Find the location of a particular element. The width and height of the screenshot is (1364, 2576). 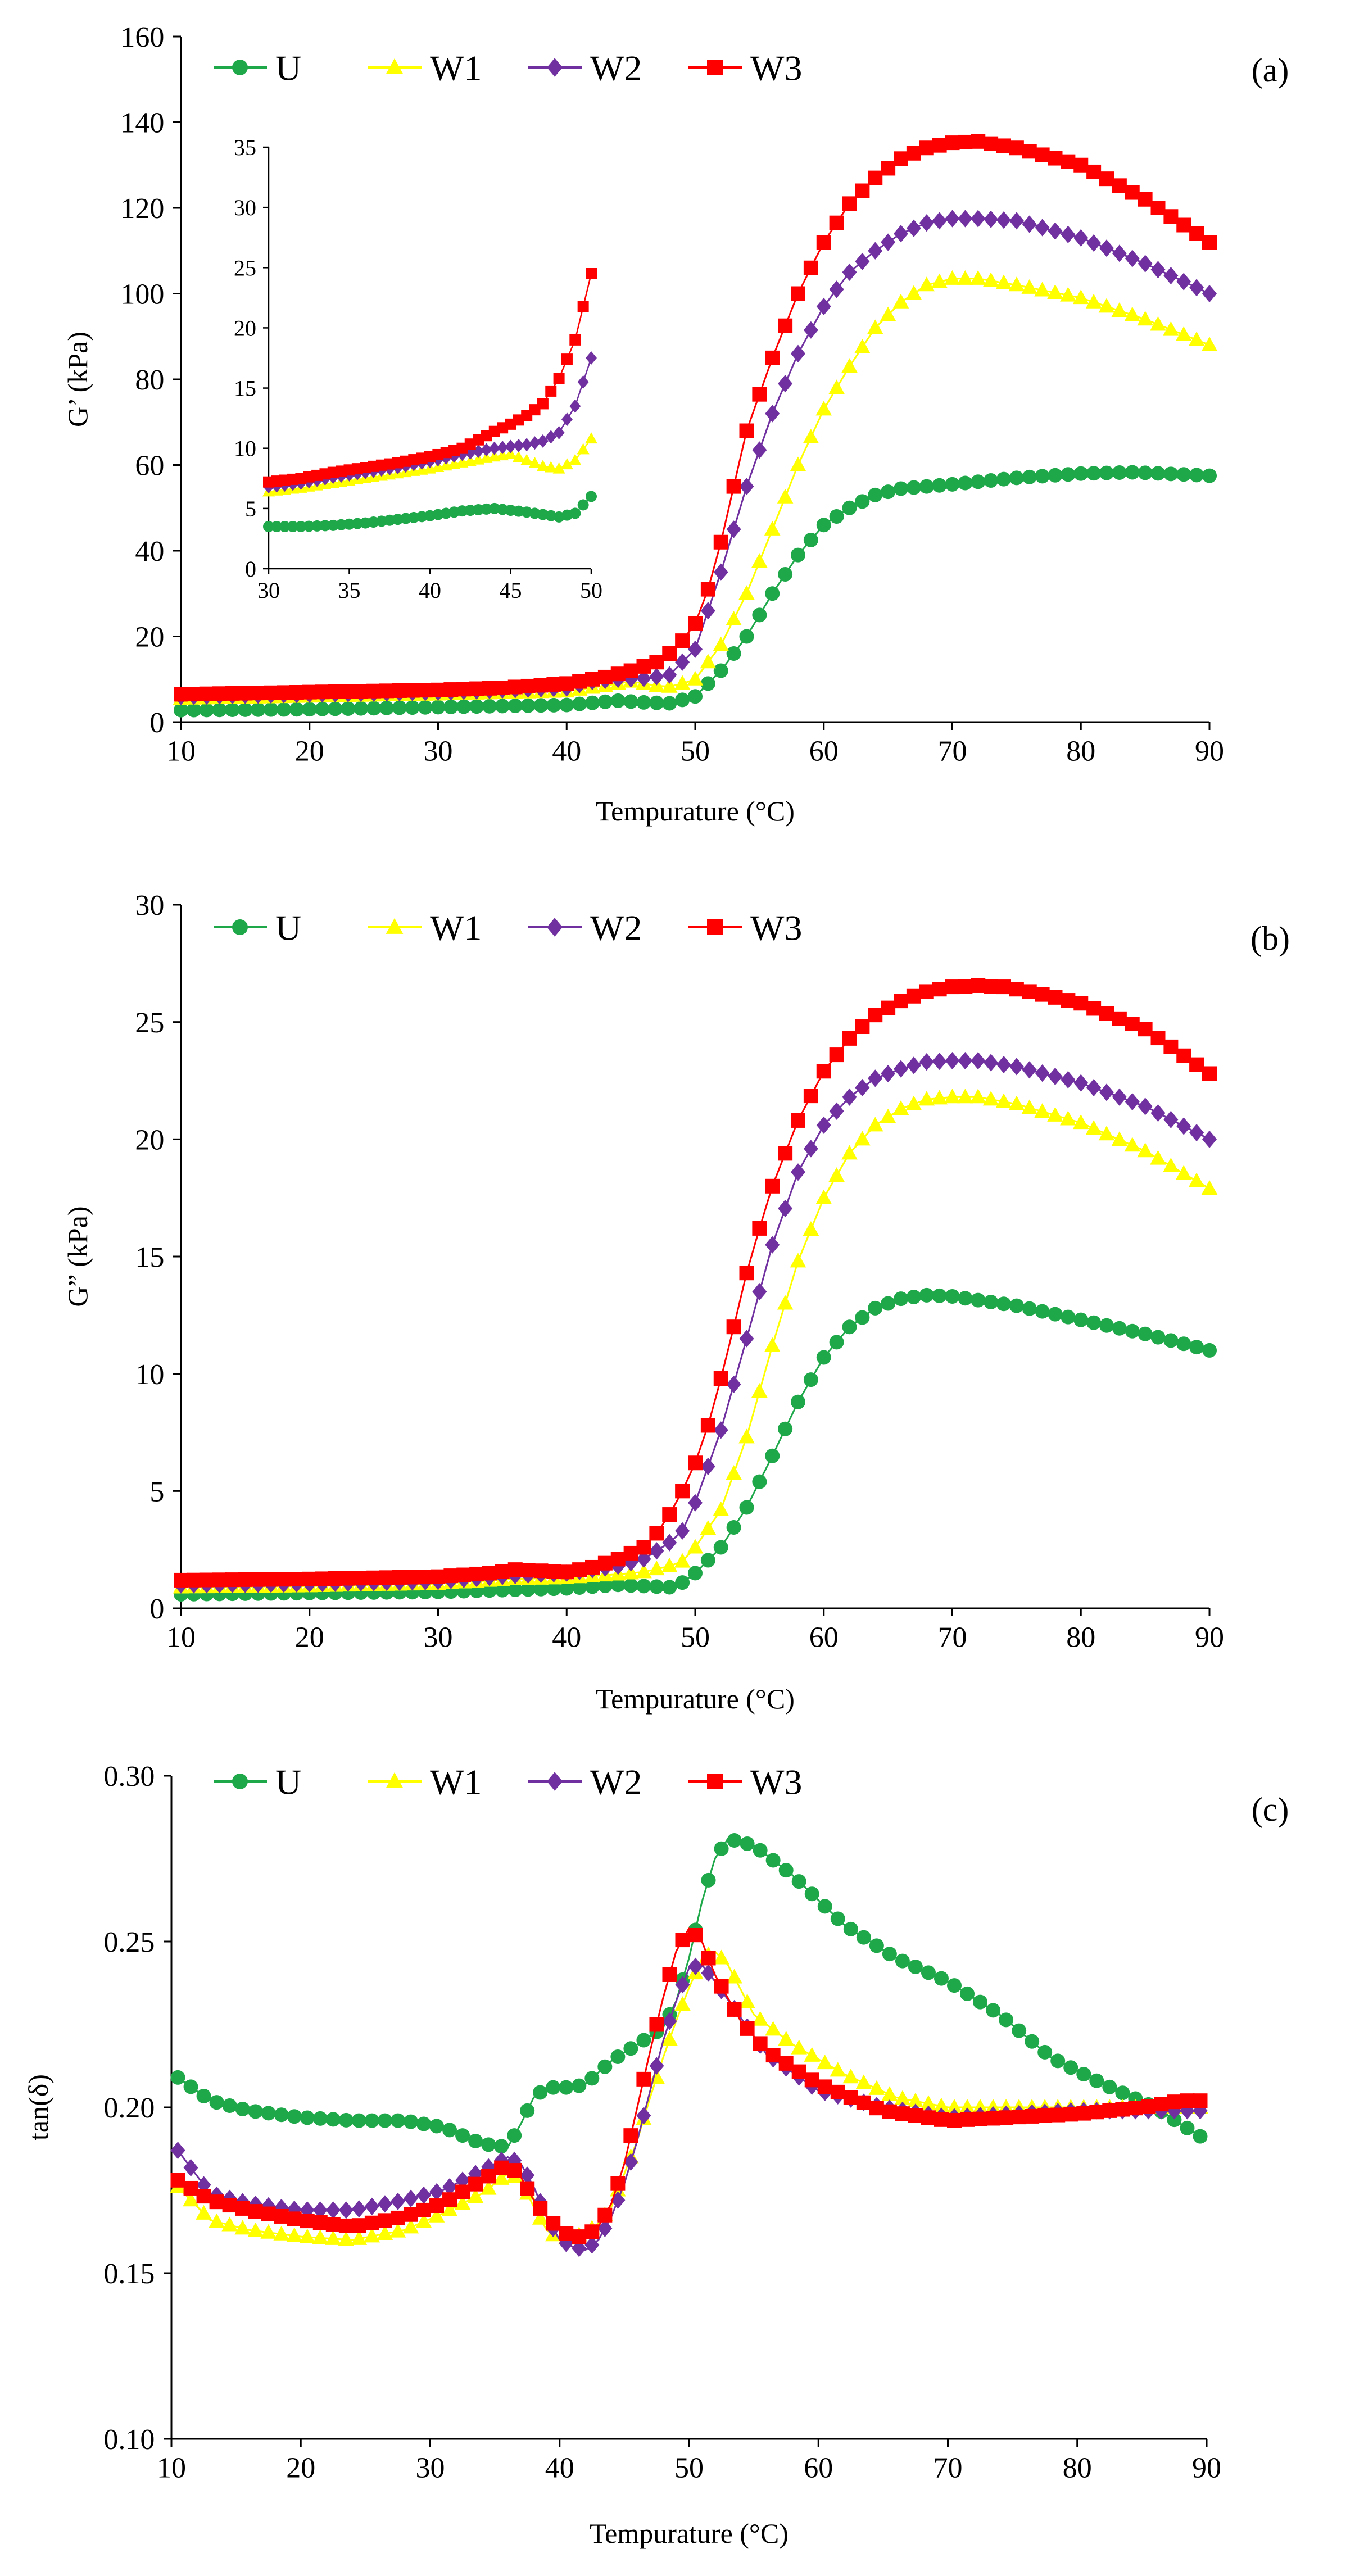

x-tick-label: 80 is located at coordinates (1080, 1638).